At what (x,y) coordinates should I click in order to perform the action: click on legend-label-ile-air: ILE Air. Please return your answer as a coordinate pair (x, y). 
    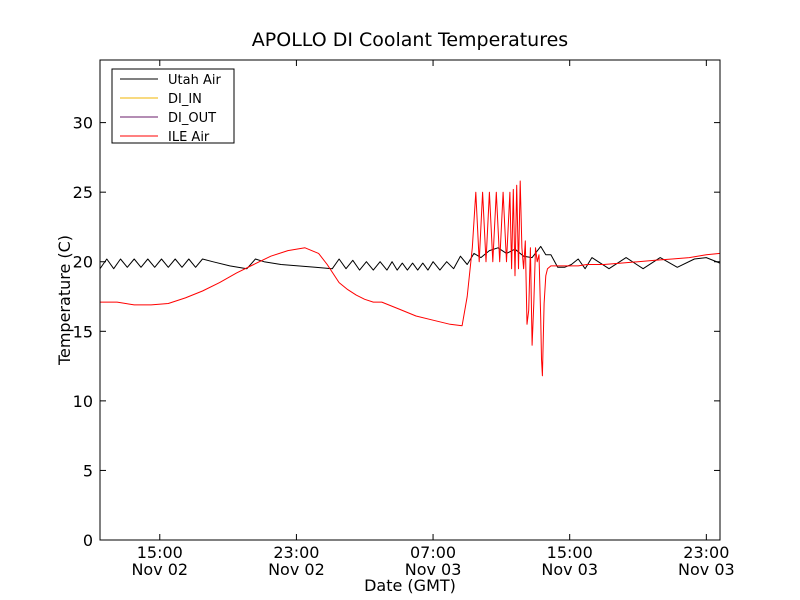
    Looking at the image, I should click on (189, 137).